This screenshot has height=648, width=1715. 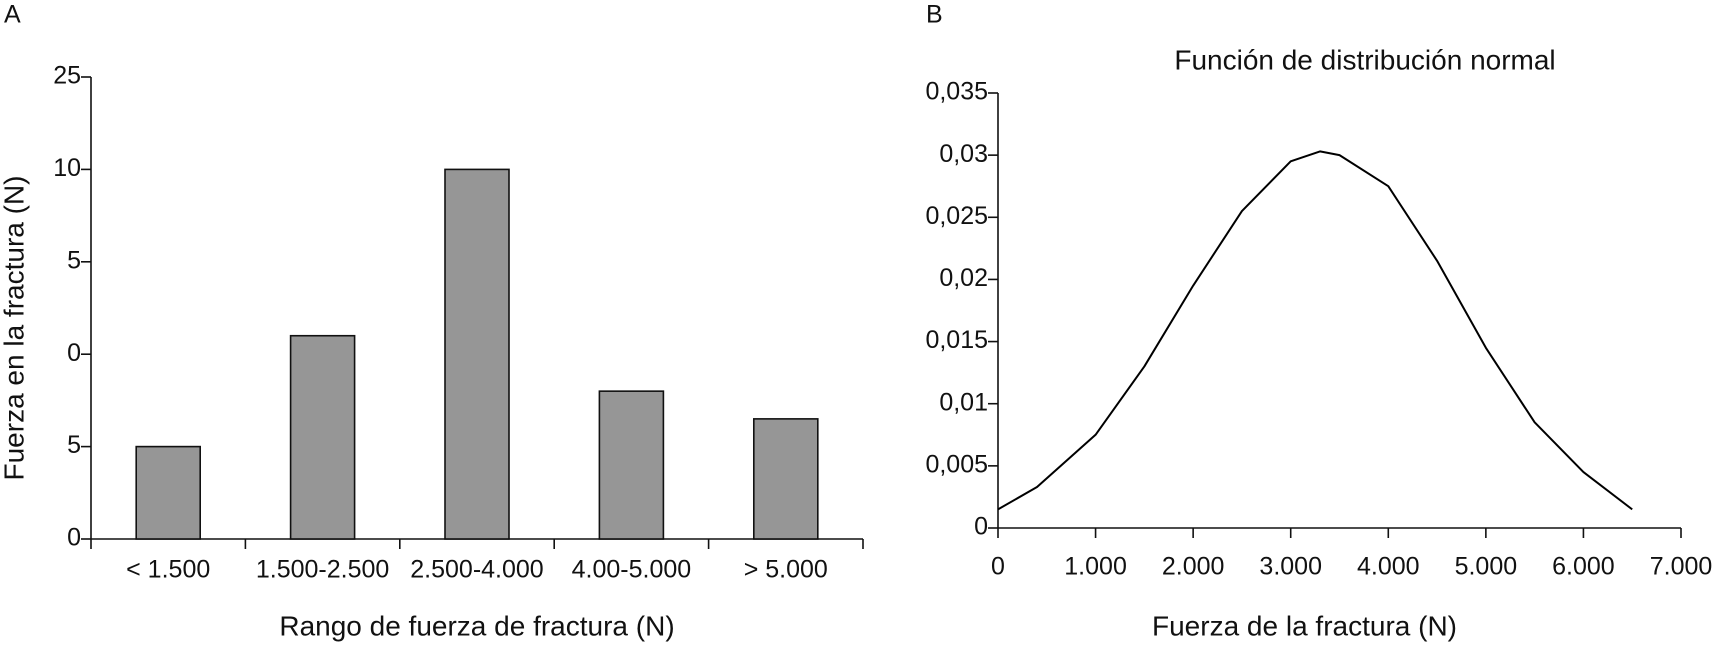 What do you see at coordinates (956, 340) in the screenshot?
I see `y-tick-label: 0,015` at bounding box center [956, 340].